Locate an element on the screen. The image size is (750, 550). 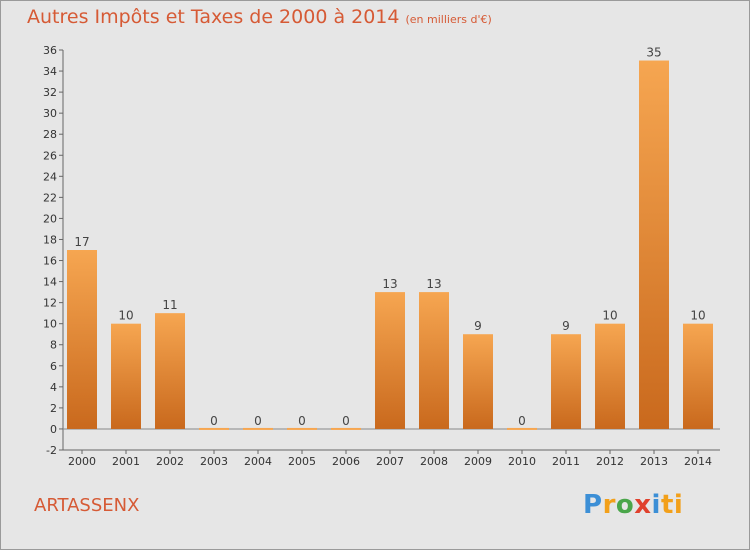
bar-2005 is located at coordinates (302, 428).